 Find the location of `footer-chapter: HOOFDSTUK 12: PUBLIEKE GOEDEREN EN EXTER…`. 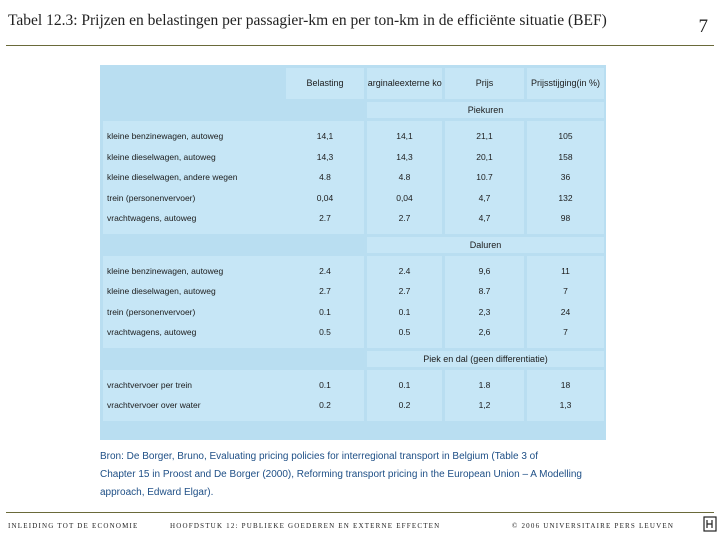

footer-chapter: HOOFDSTUK 12: PUBLIEKE GOEDEREN EN EXTER… is located at coordinates (305, 526).